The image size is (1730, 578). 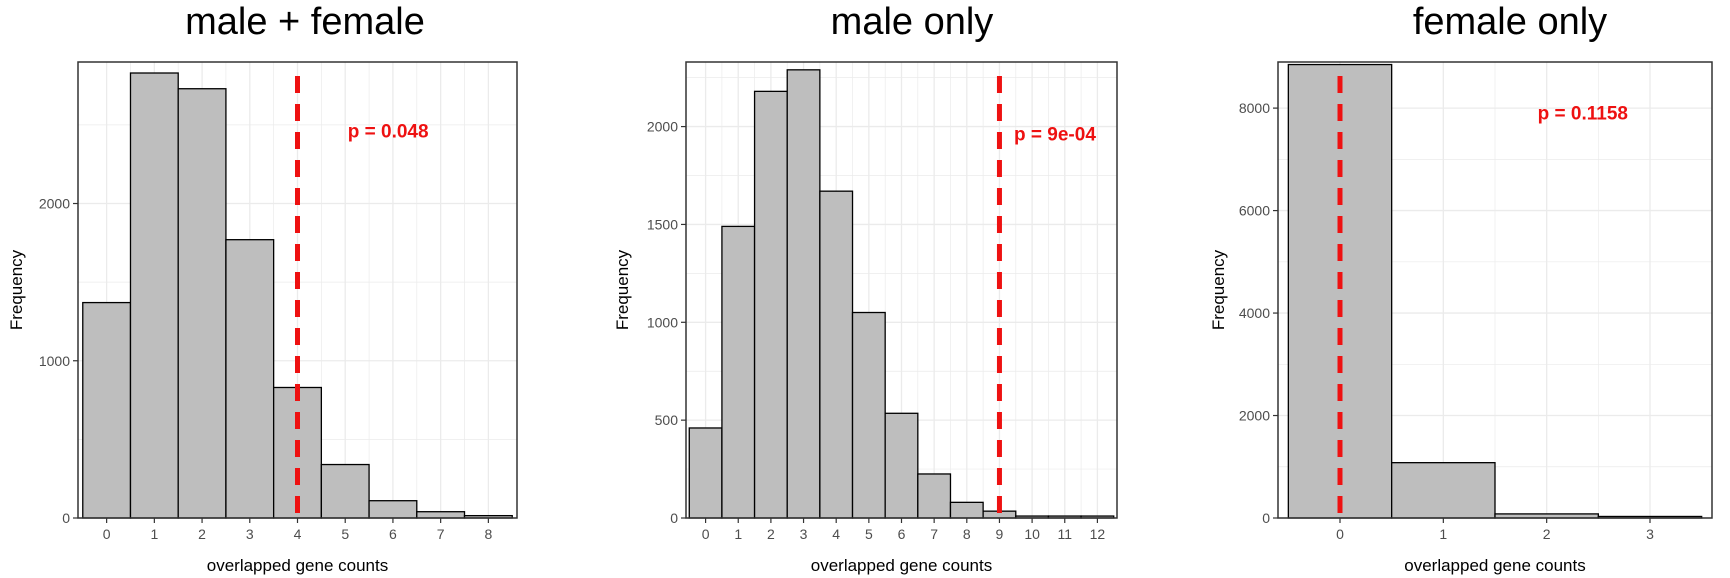 What do you see at coordinates (1583, 113) in the screenshot?
I see `panel-3-p-value-label: p = 0.1158` at bounding box center [1583, 113].